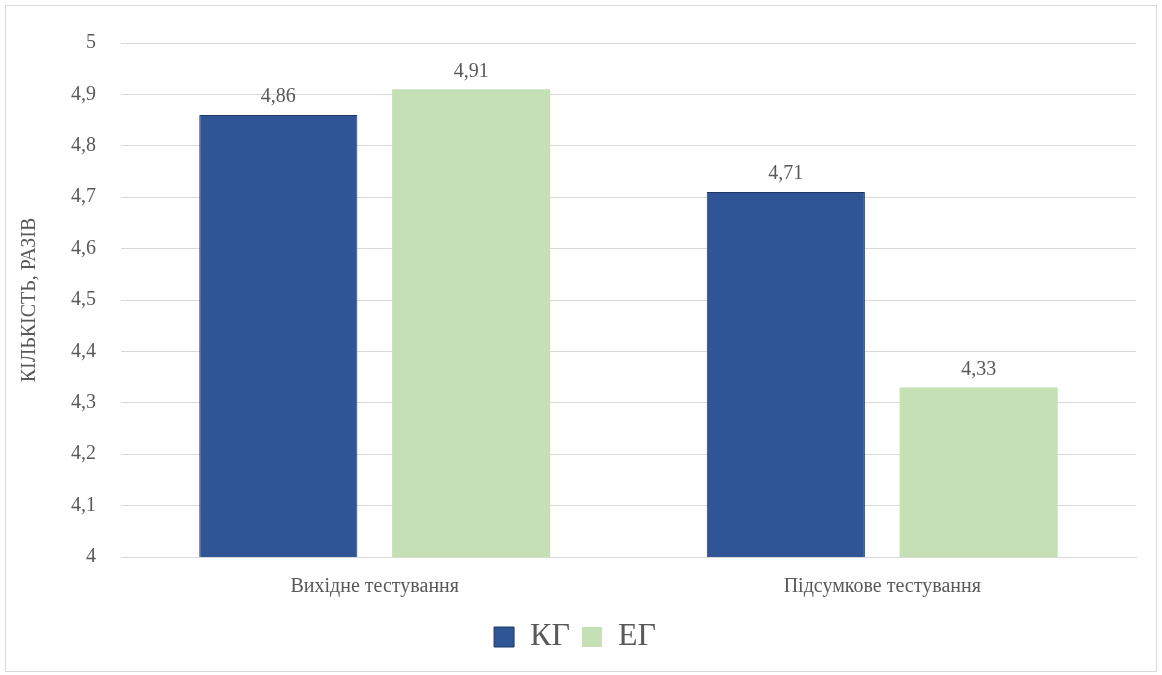 The height and width of the screenshot is (675, 1162). Describe the element at coordinates (91, 555) in the screenshot. I see `y-tick-label: 4` at that location.